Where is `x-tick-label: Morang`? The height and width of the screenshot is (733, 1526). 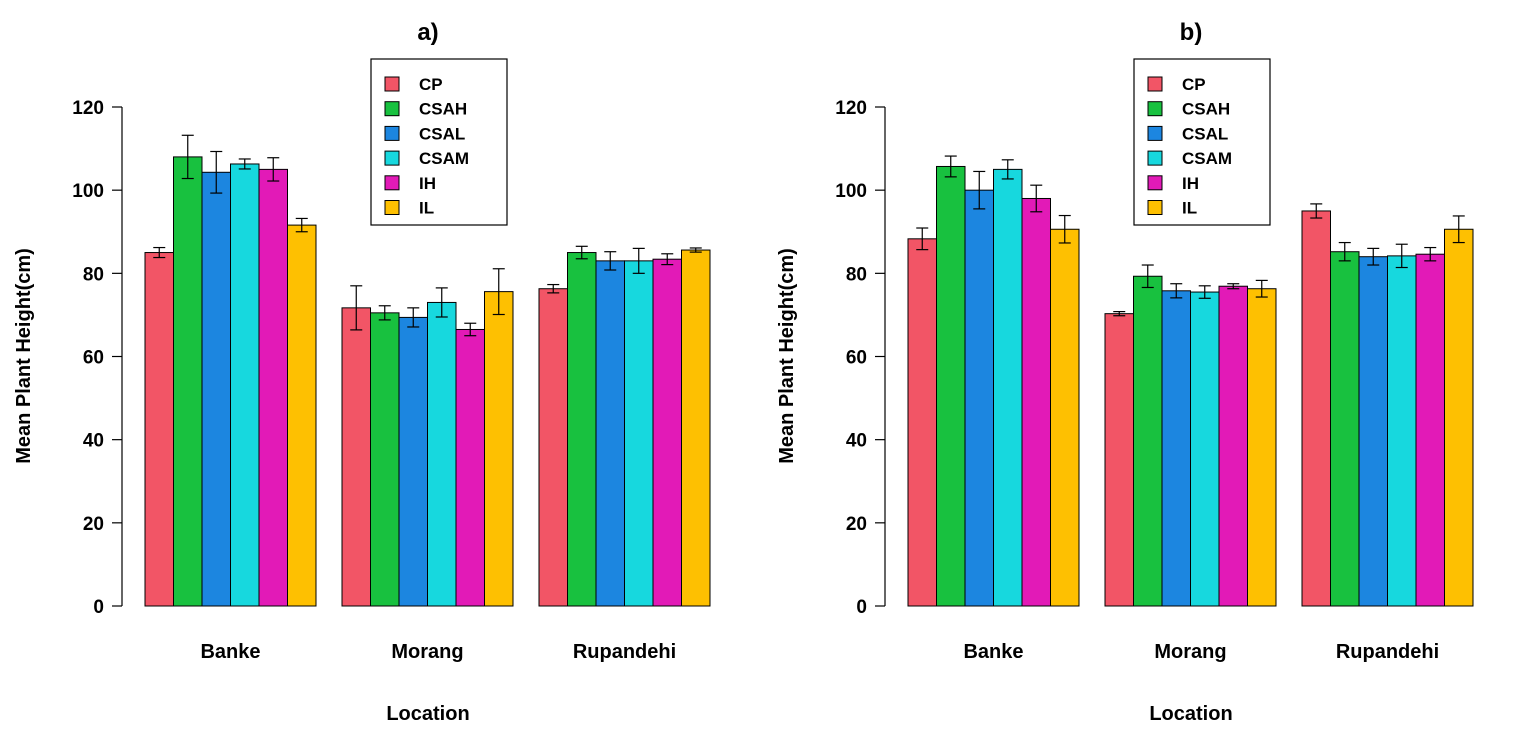 x-tick-label: Morang is located at coordinates (1190, 652).